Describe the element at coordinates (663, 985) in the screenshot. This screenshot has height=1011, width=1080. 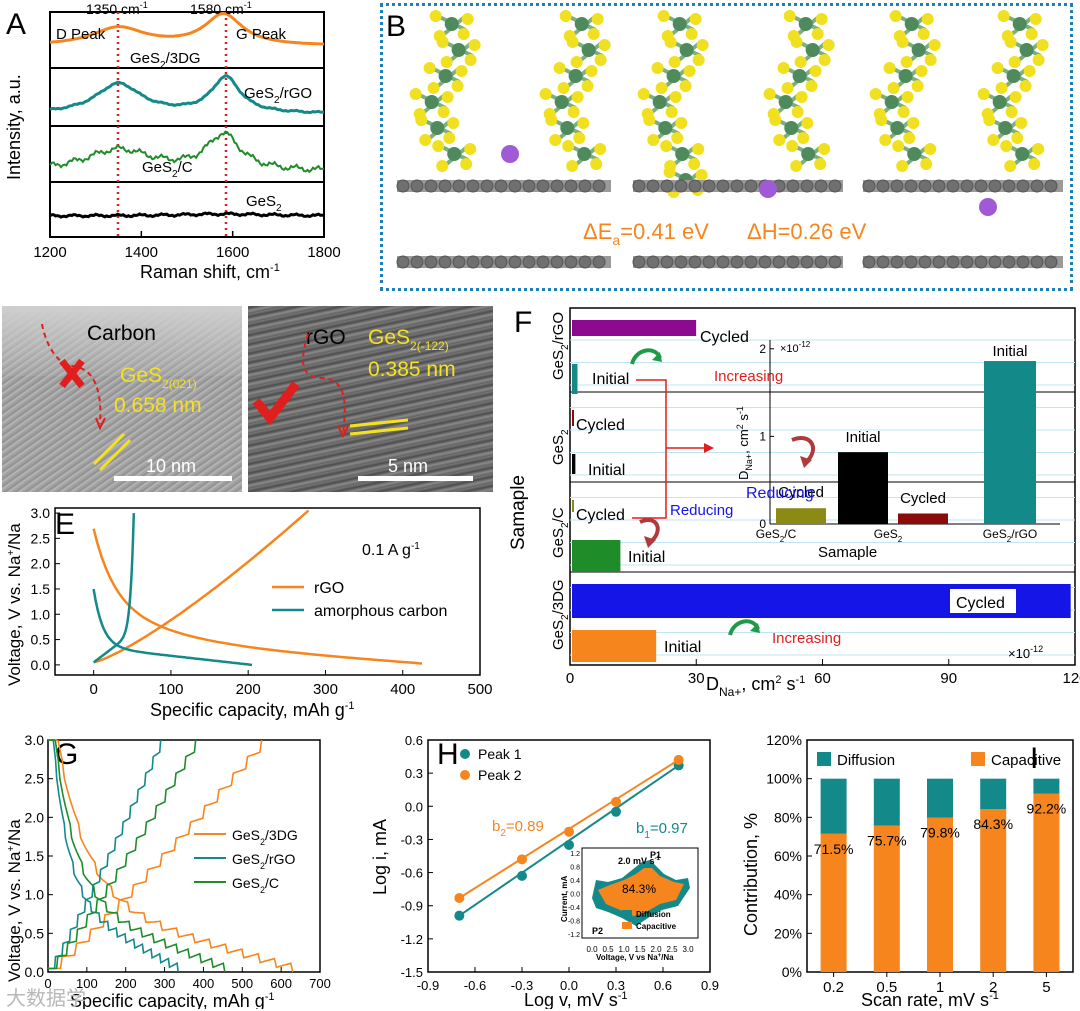
I see `h-x-tick-label: 0.6` at that location.